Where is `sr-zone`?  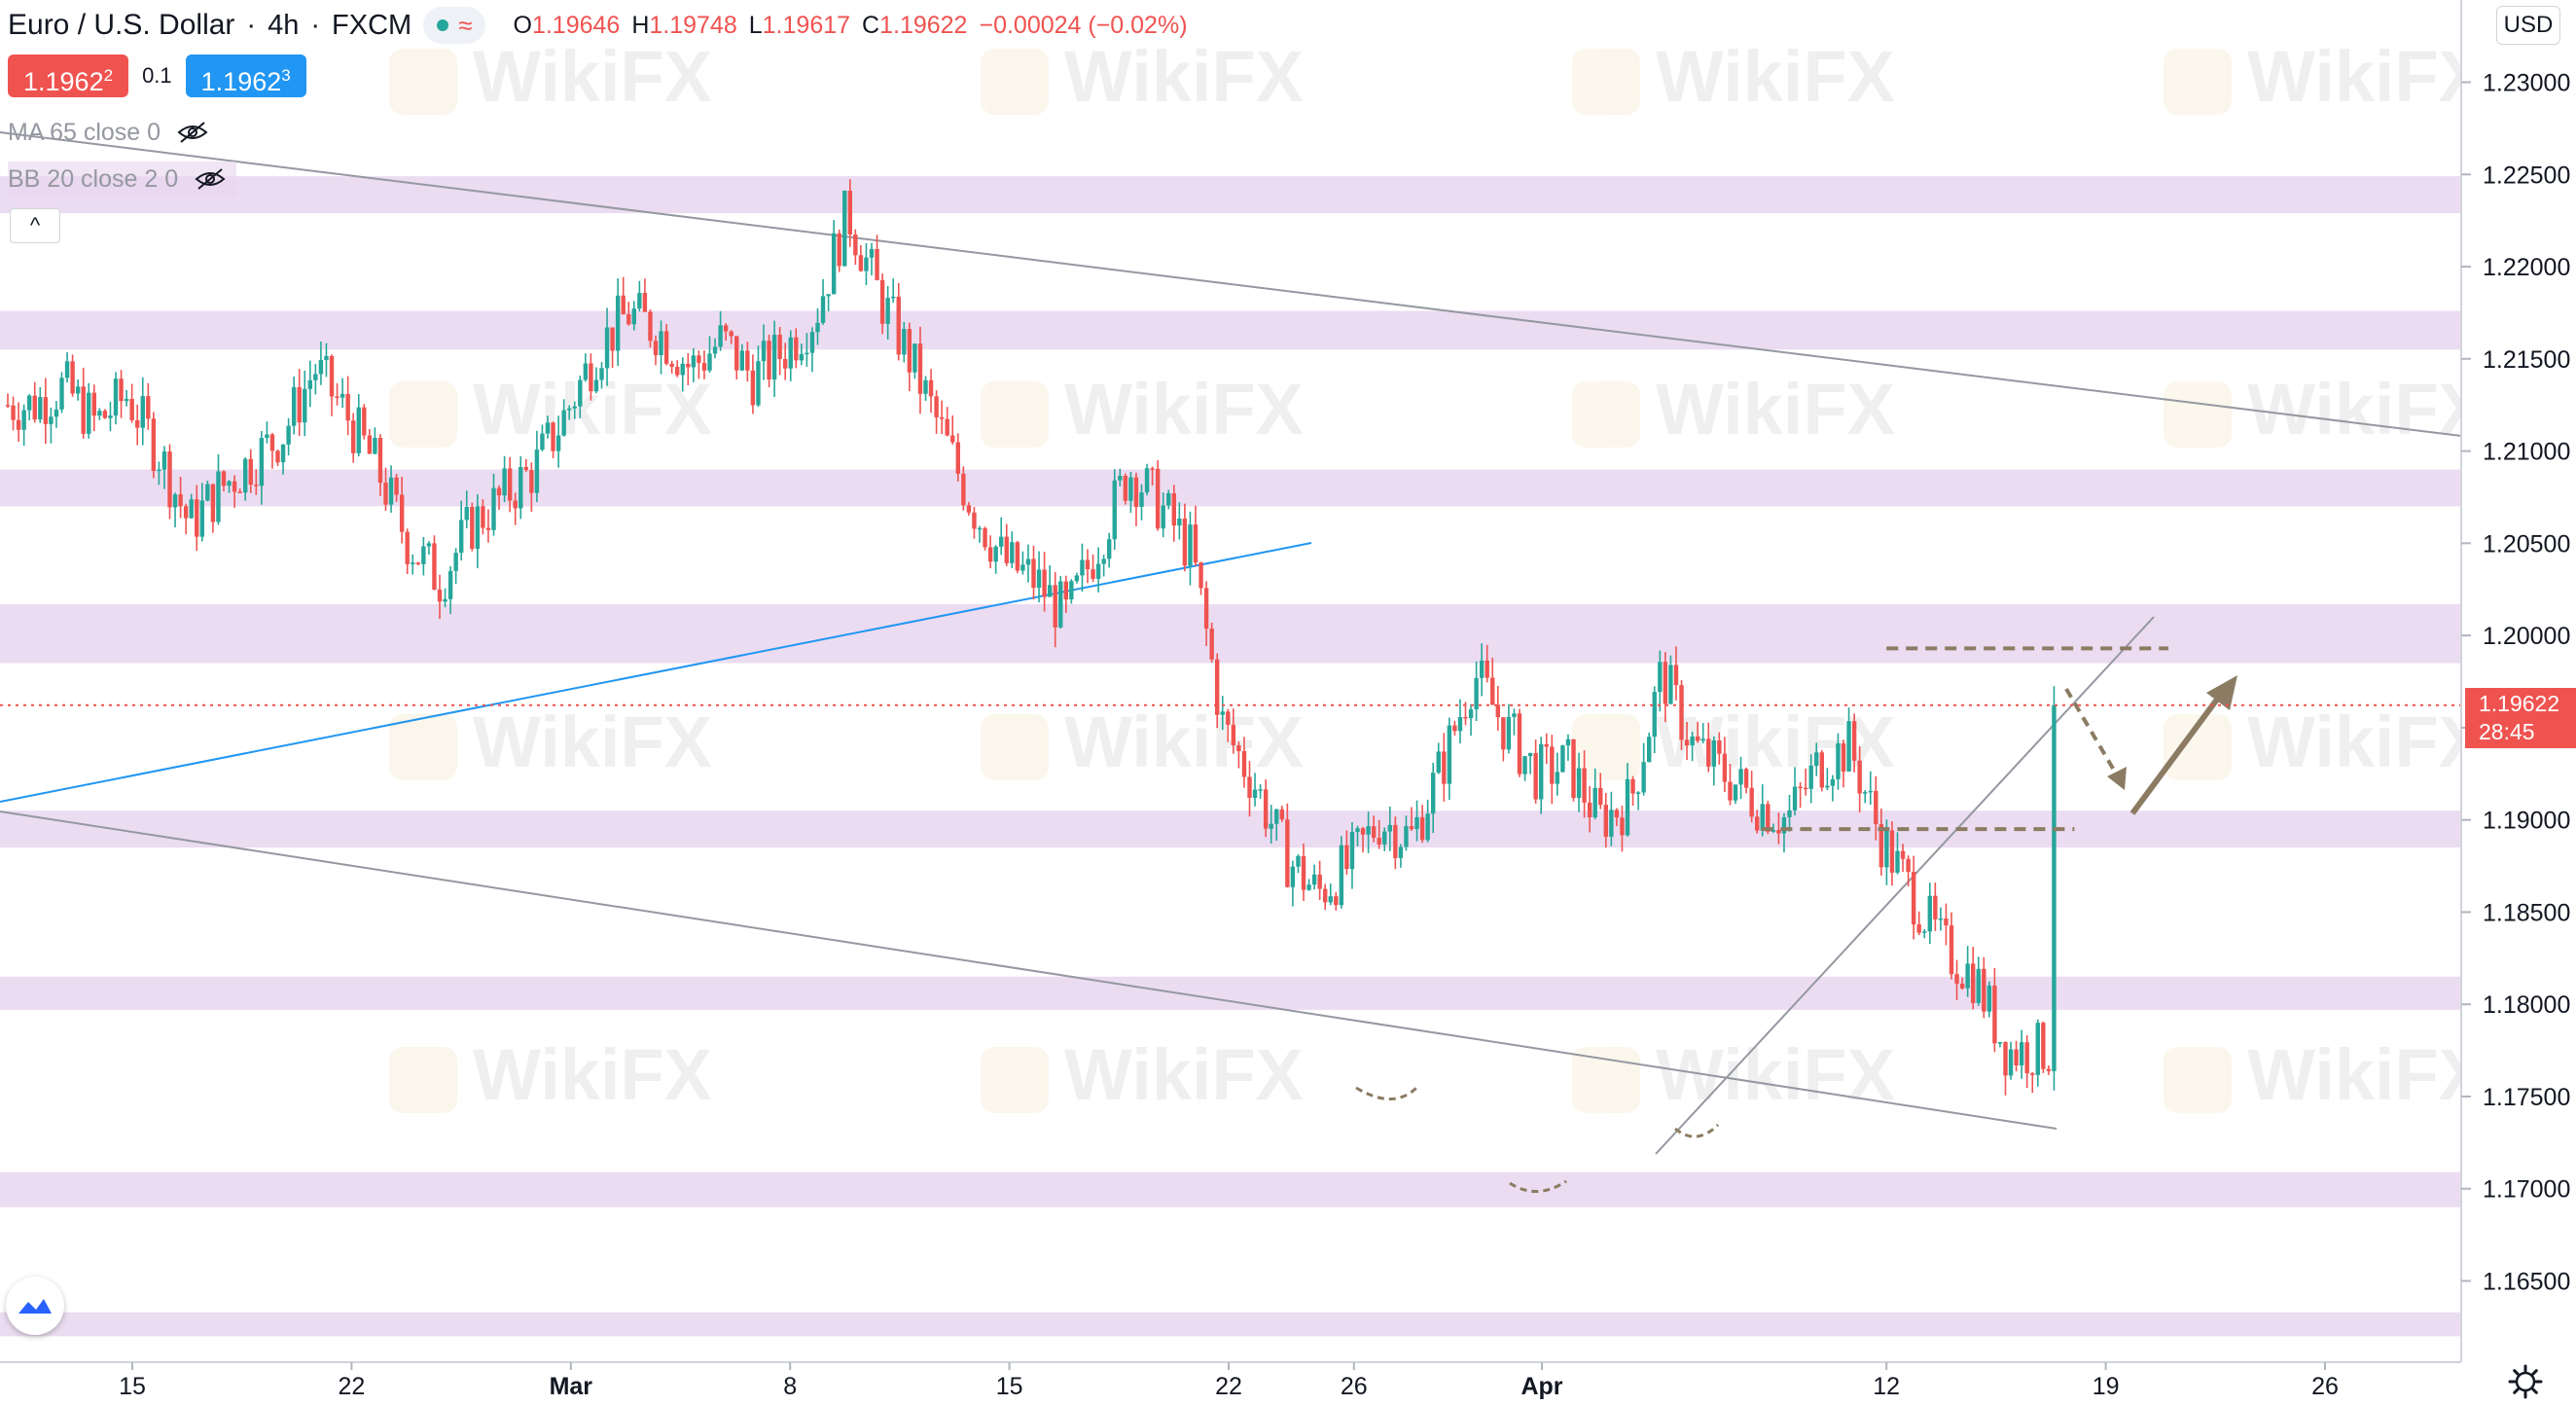
sr-zone is located at coordinates (1230, 829).